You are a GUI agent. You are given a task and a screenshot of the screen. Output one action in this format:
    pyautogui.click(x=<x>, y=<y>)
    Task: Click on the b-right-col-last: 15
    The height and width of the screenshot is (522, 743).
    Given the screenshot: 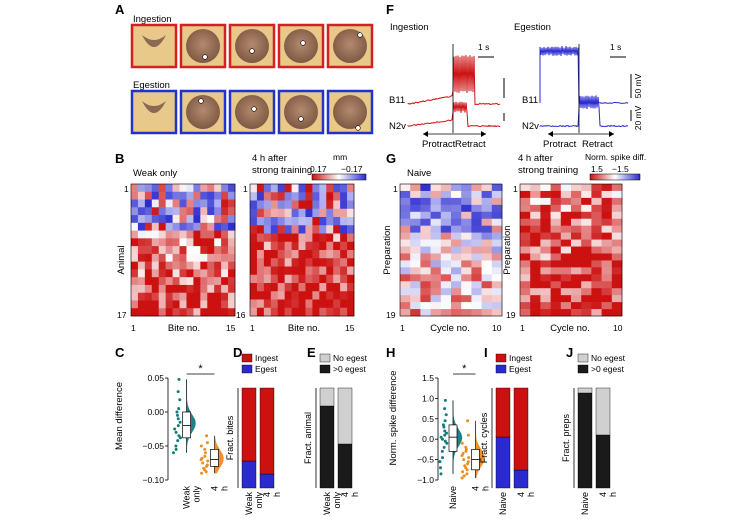 What is the action you would take?
    pyautogui.click(x=350, y=328)
    